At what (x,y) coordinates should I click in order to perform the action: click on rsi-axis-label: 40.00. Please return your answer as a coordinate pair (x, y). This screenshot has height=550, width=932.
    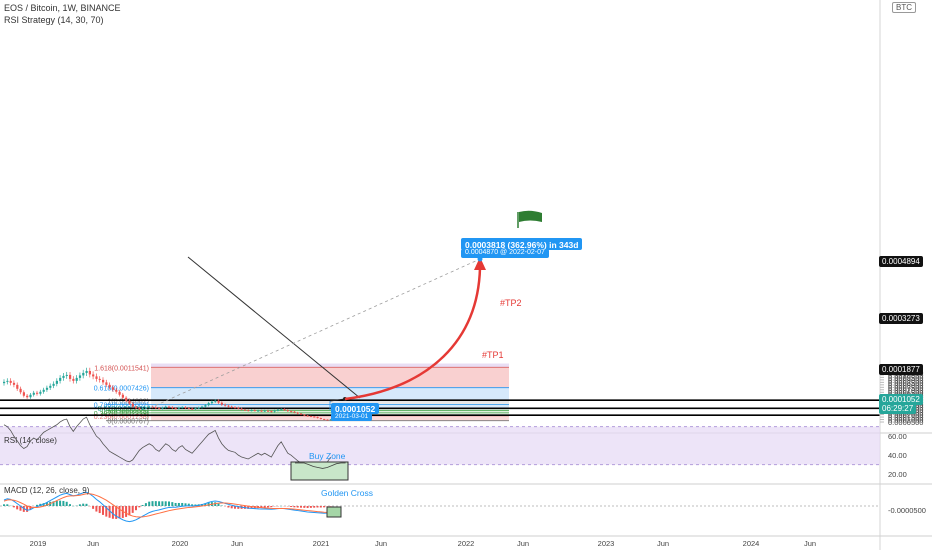
    Looking at the image, I should click on (897, 455).